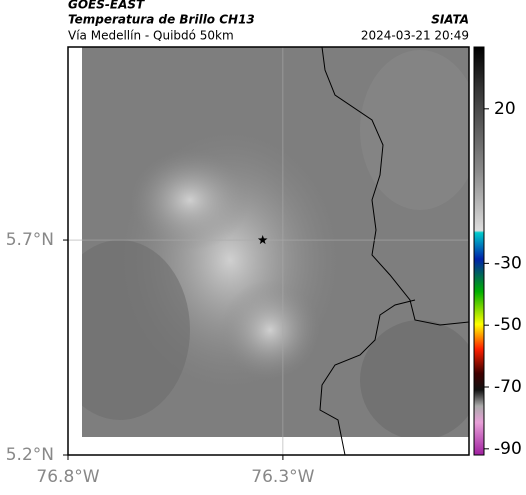 Image resolution: width=526 pixels, height=495 pixels. What do you see at coordinates (479, 251) in the screenshot?
I see `colorbar` at bounding box center [479, 251].